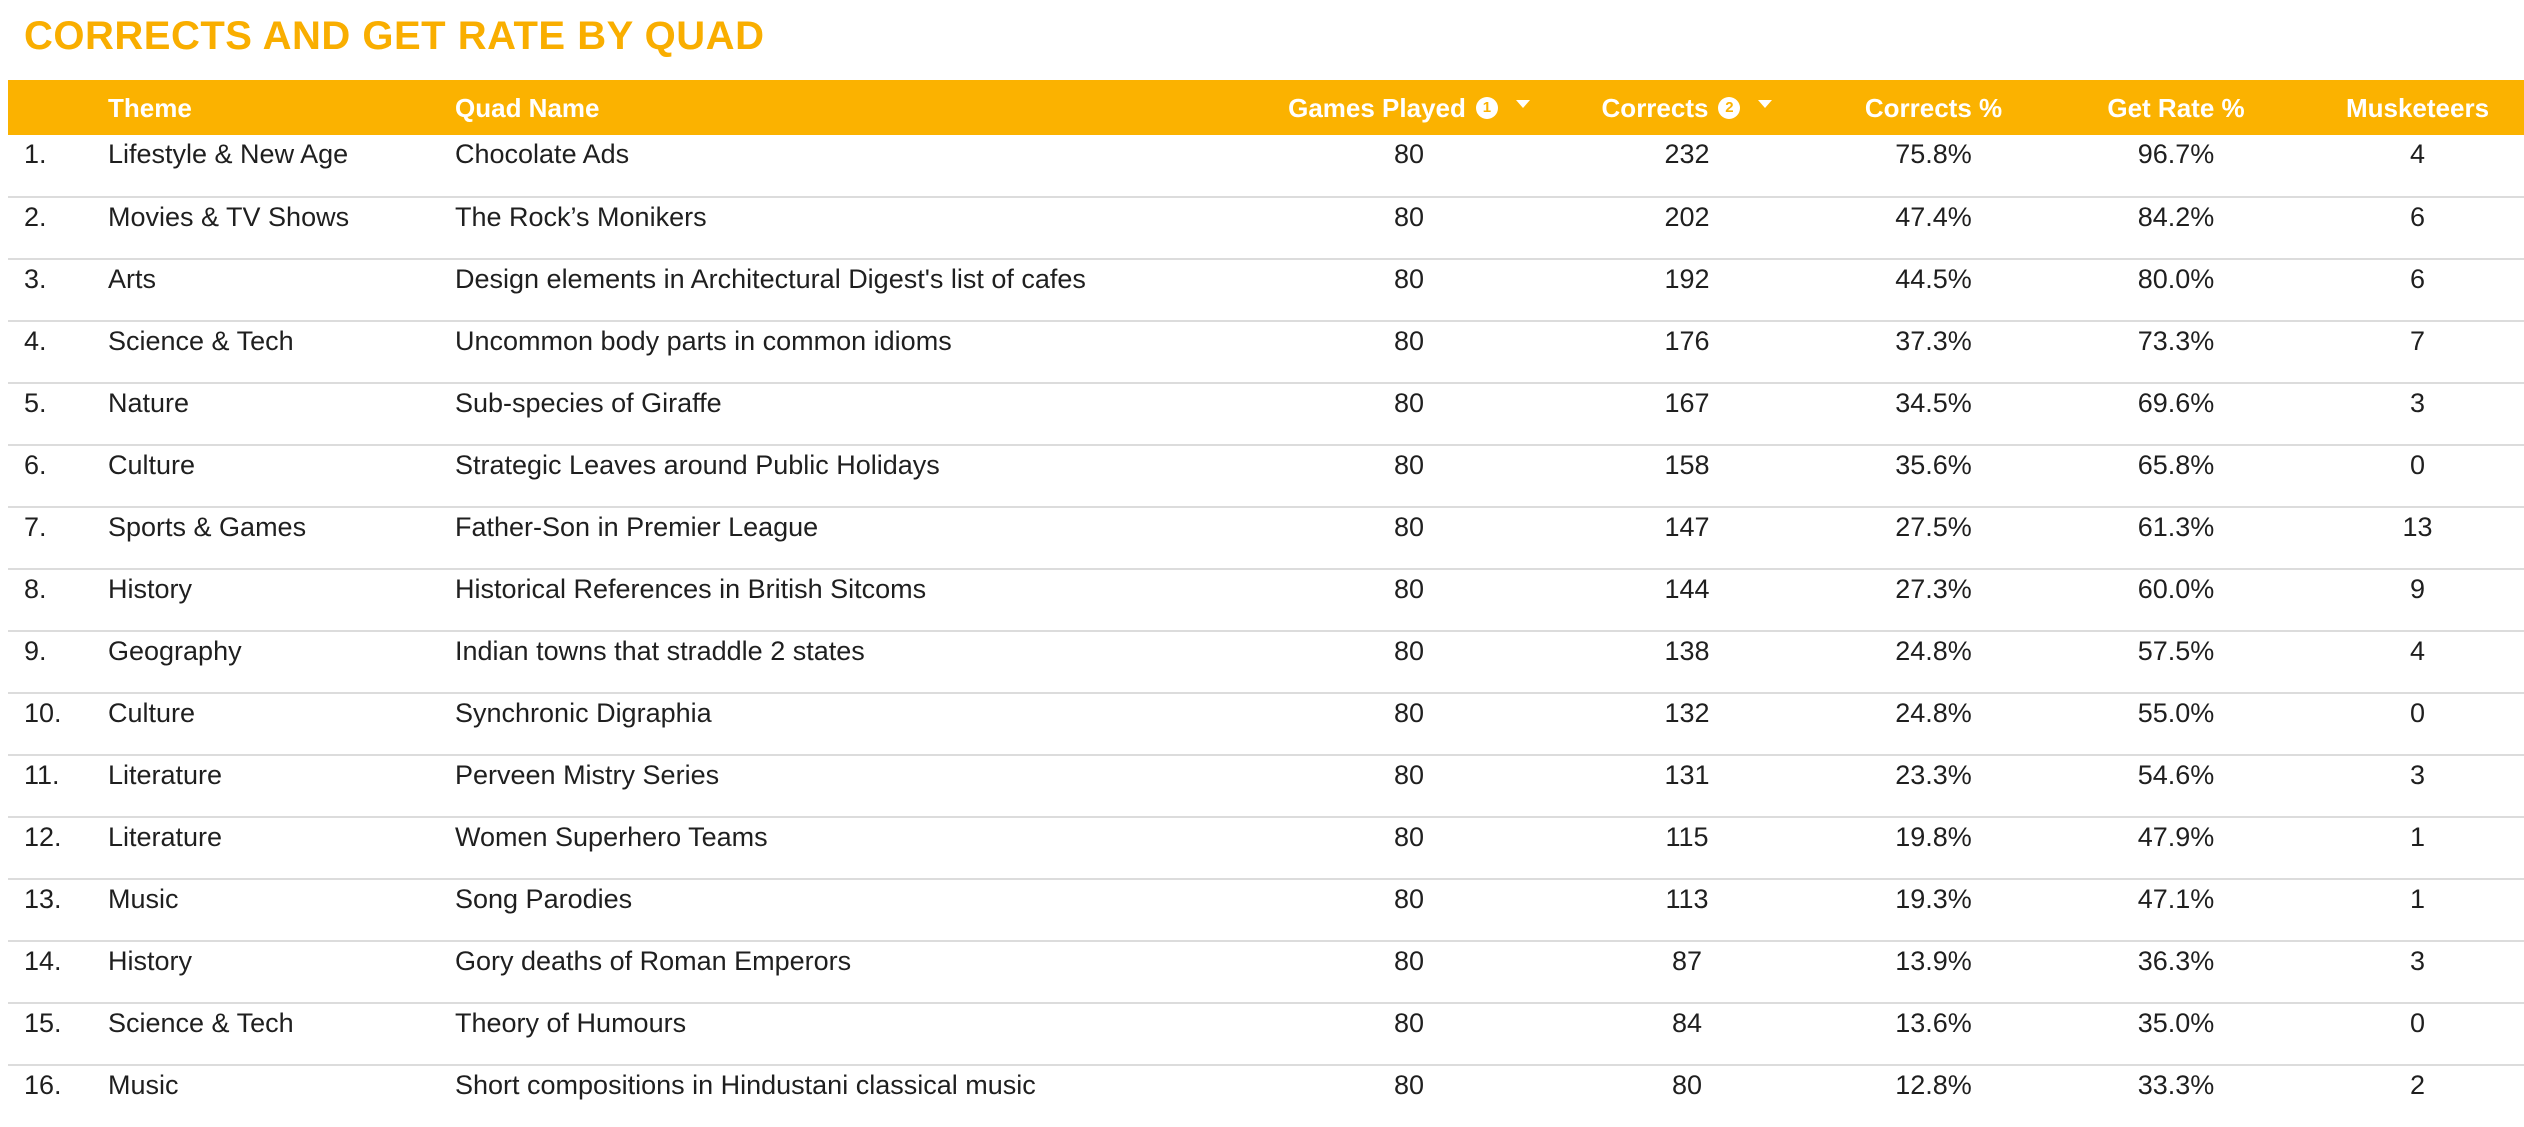  Describe the element at coordinates (1486, 108) in the screenshot. I see `numbered-info-icon: 1` at that location.